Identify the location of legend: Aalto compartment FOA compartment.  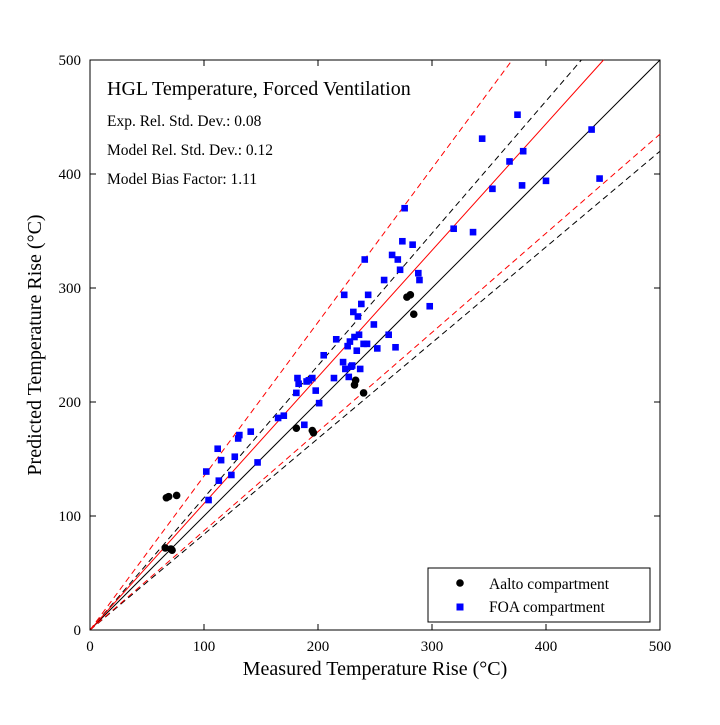
(539, 595).